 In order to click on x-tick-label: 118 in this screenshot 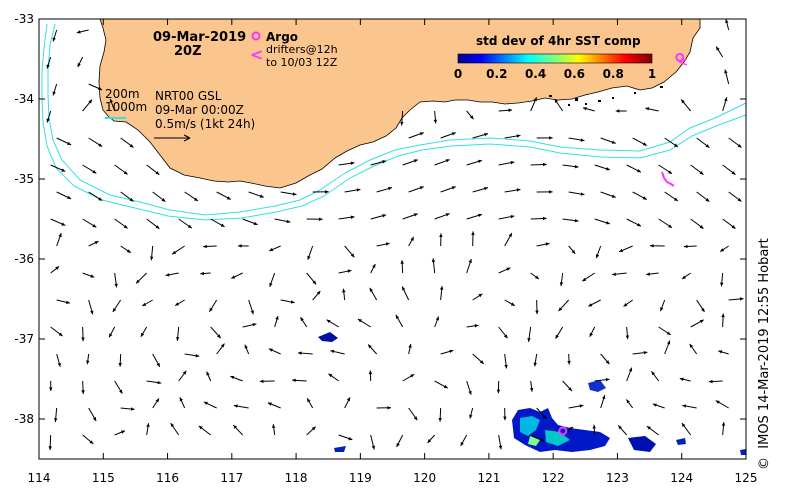, I will do `click(296, 478)`.